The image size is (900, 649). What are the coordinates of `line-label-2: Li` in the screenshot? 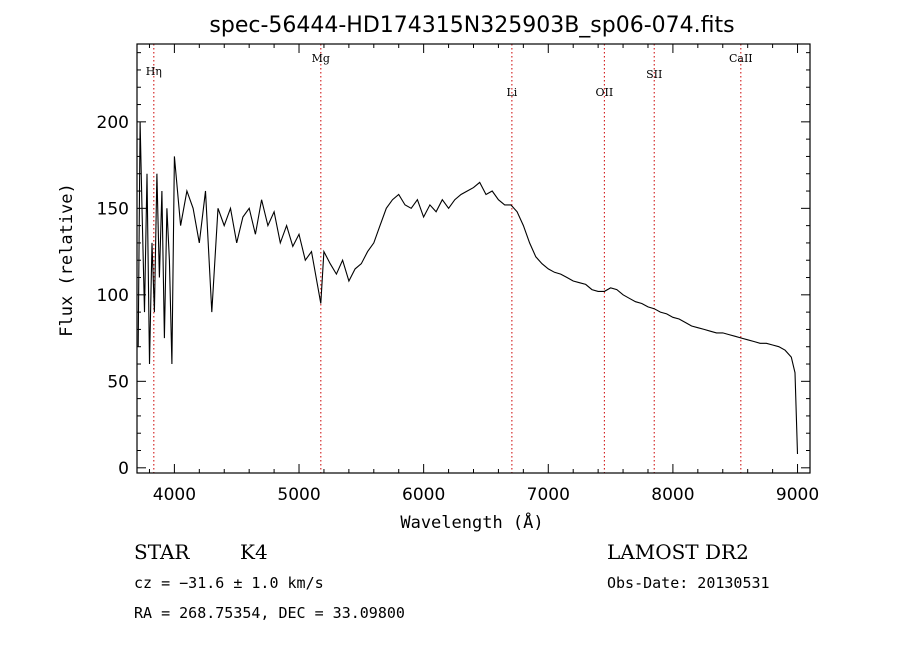 It's located at (511, 92).